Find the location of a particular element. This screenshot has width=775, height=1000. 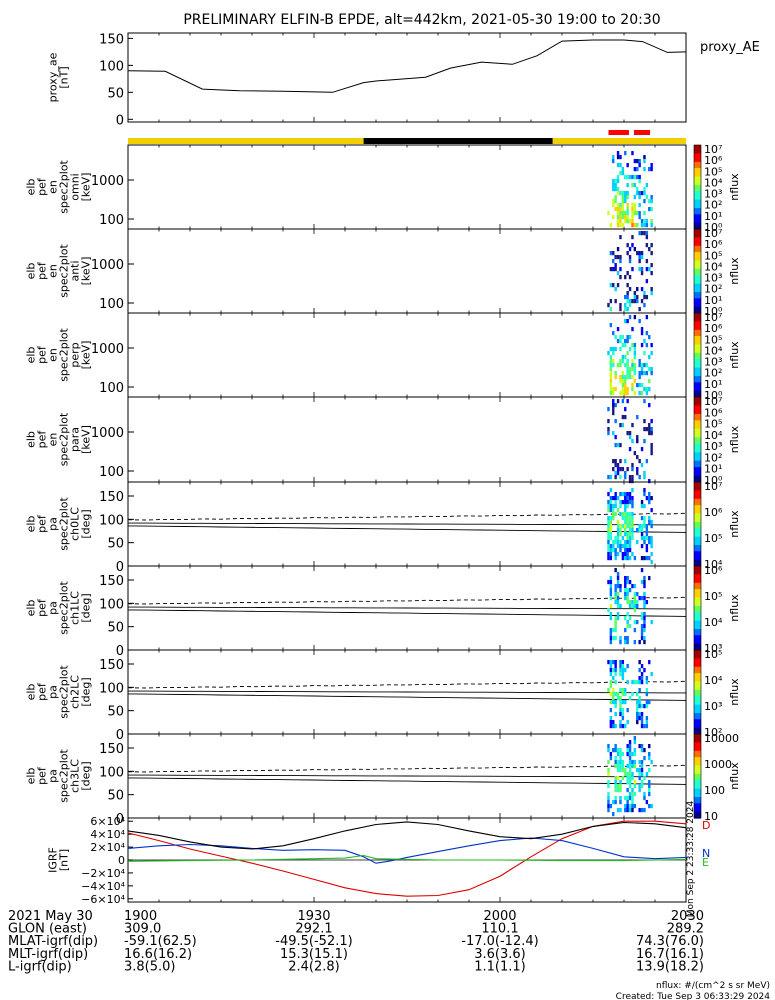

panel-ch2LC-colorbar-cell is located at coordinates (697, 689).